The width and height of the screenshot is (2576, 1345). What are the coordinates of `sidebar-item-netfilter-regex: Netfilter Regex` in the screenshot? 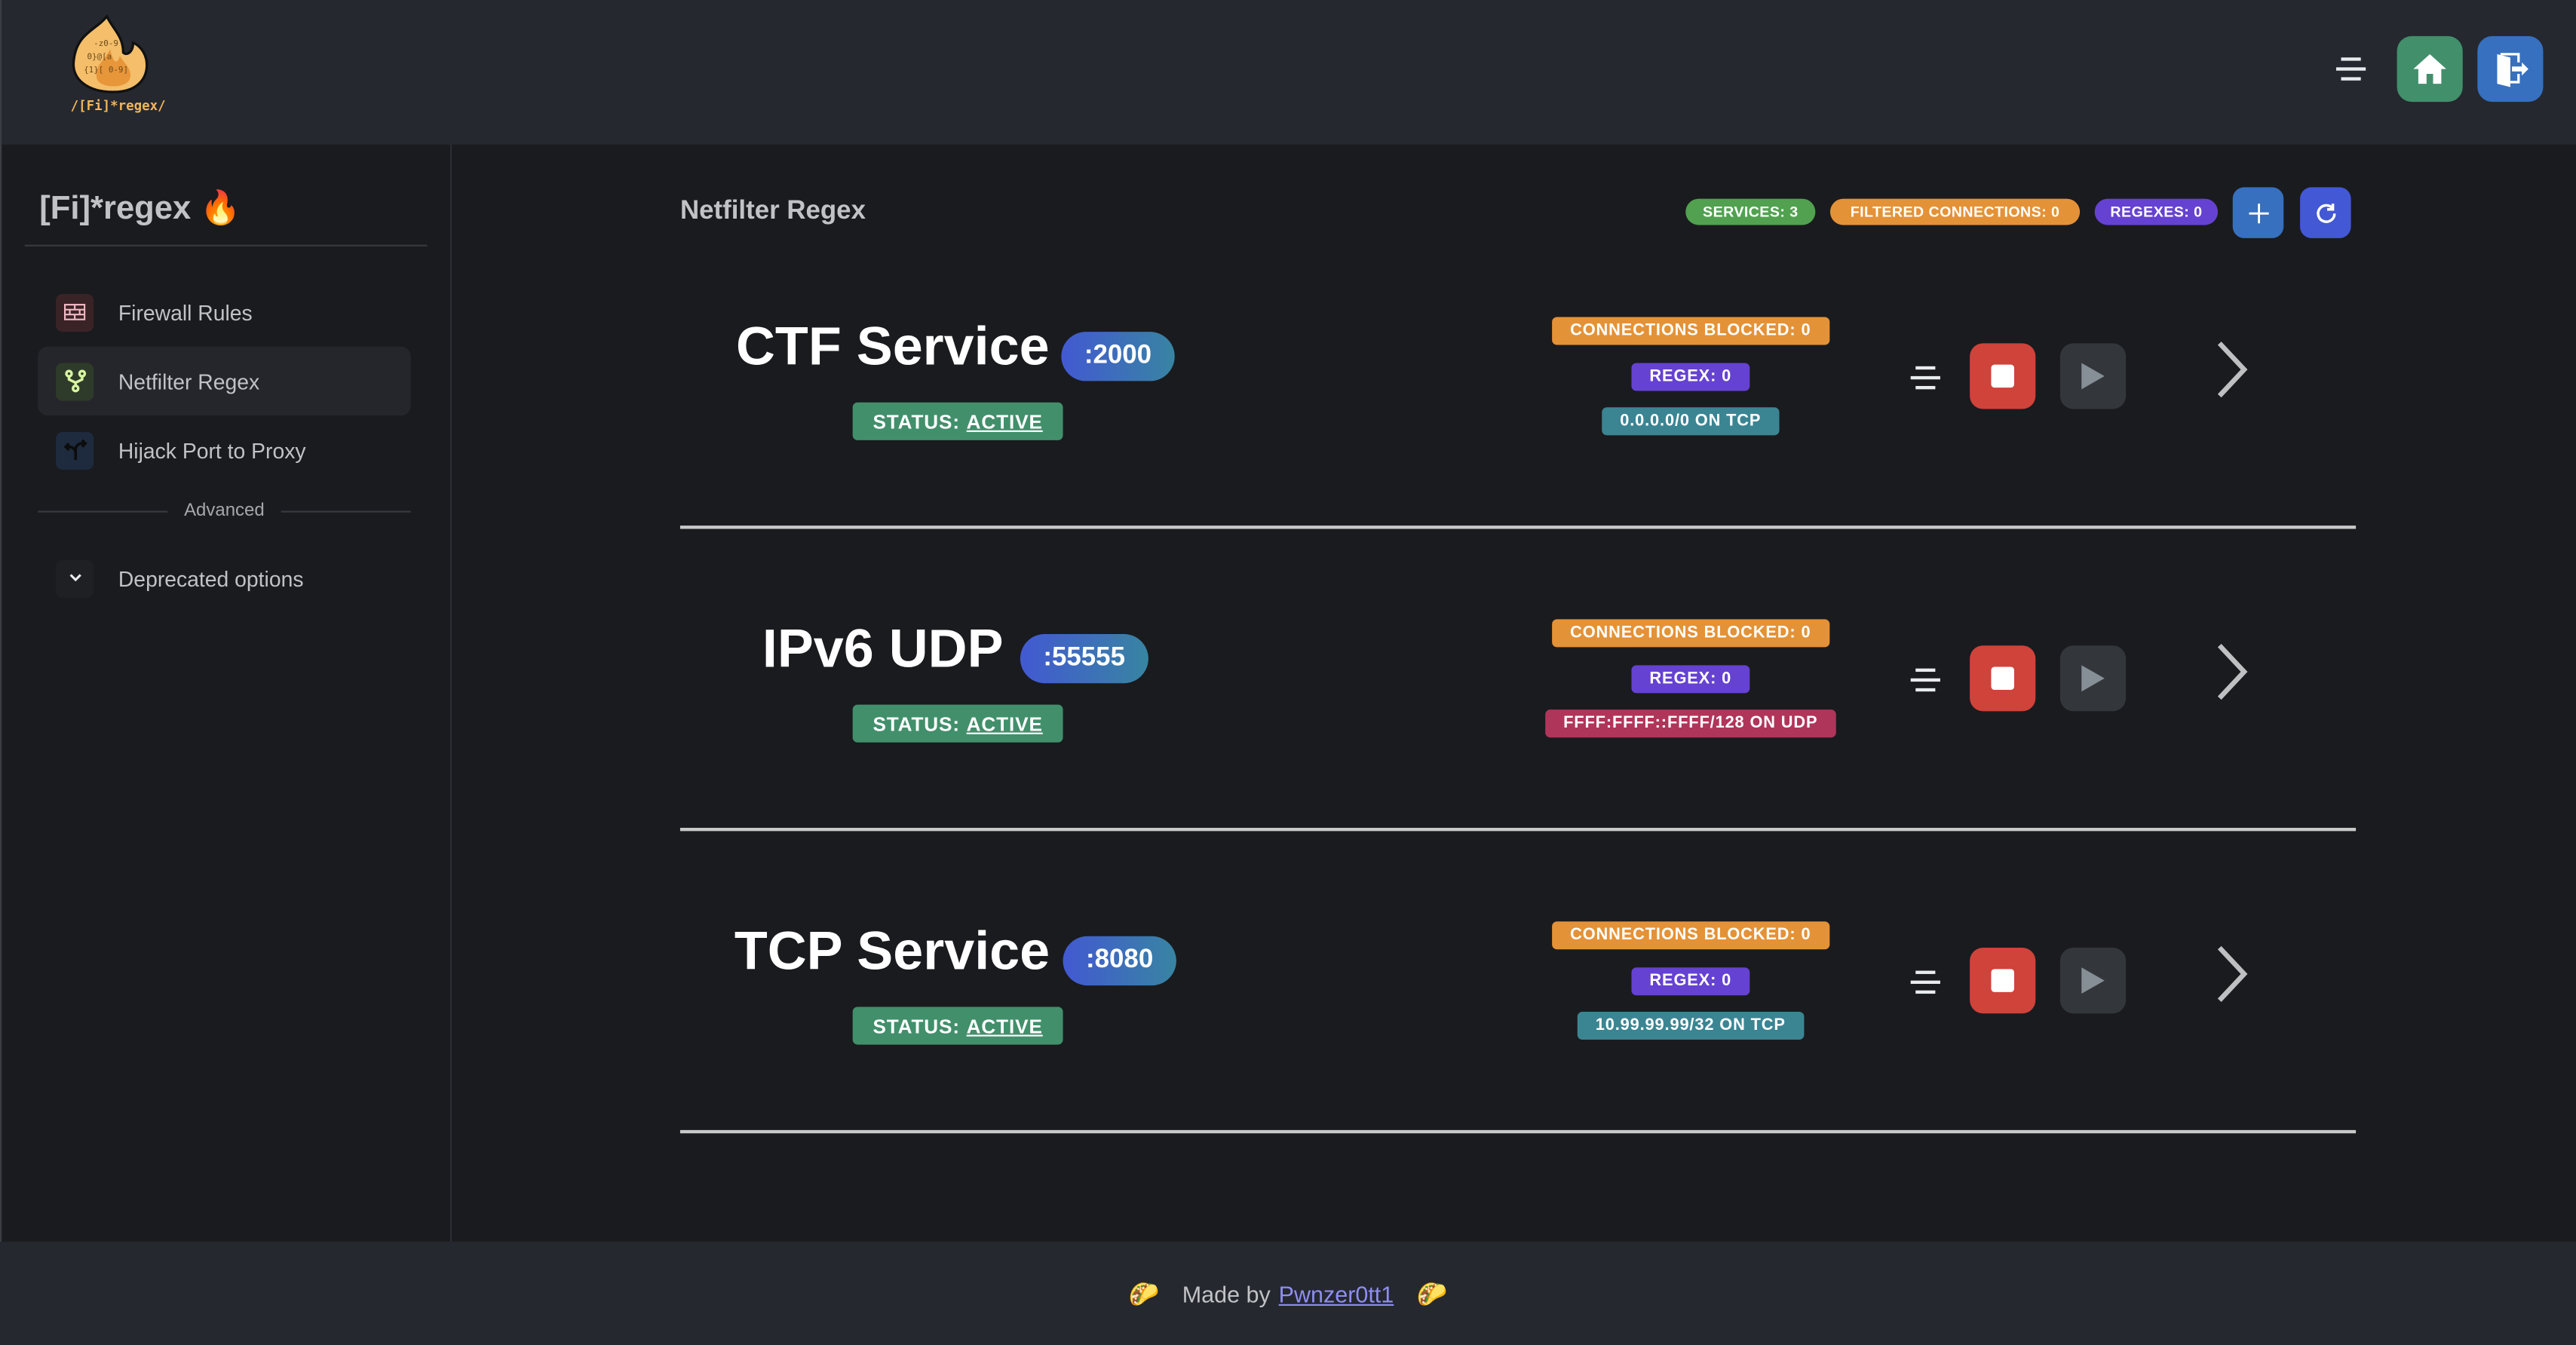 It's located at (224, 381).